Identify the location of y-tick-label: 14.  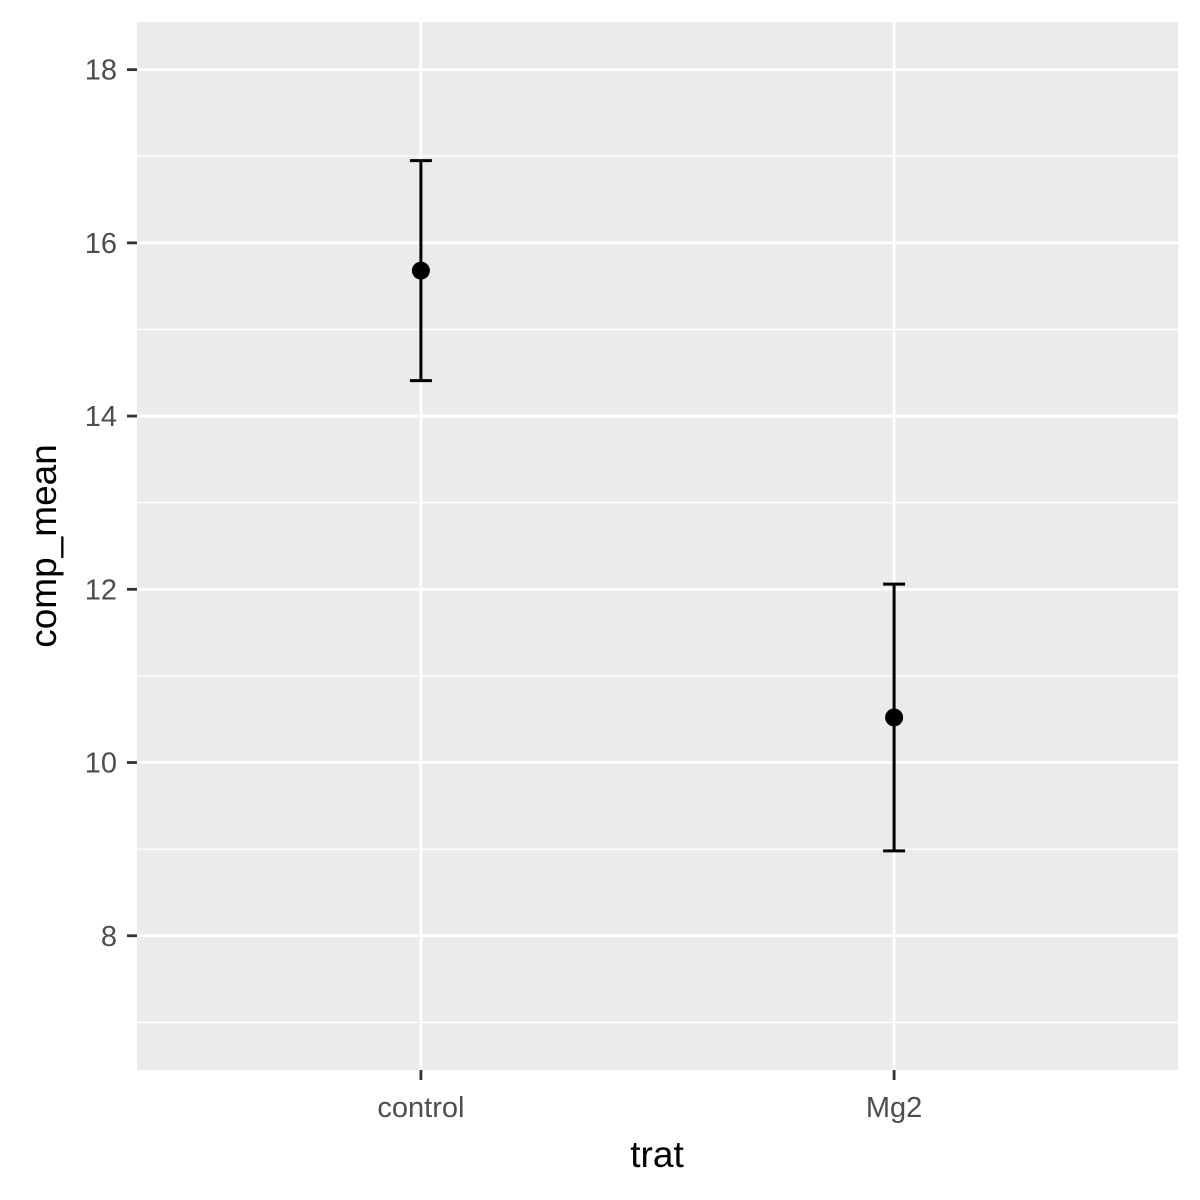
(101, 417).